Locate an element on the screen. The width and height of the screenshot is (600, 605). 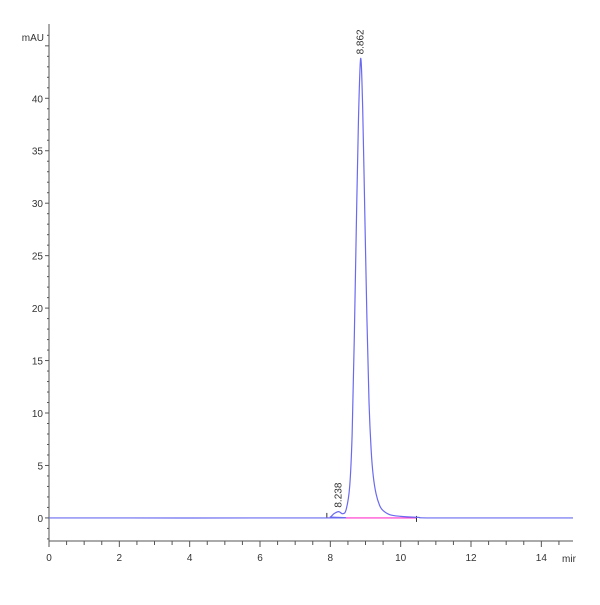
y-tick-label: 0 is located at coordinates (40, 519).